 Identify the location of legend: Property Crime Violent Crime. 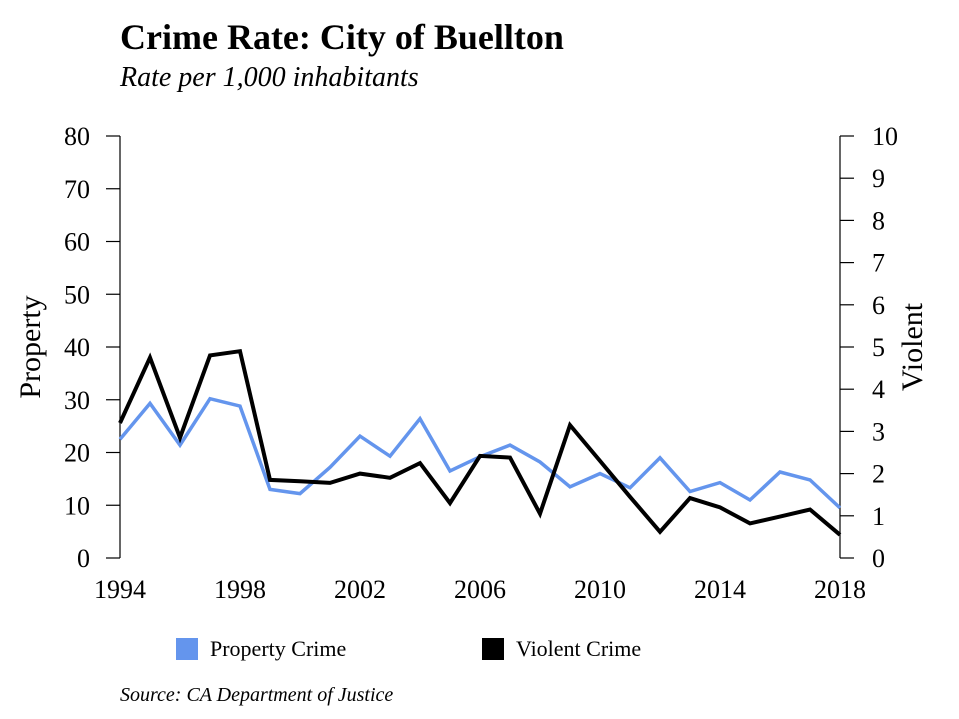
(408, 648).